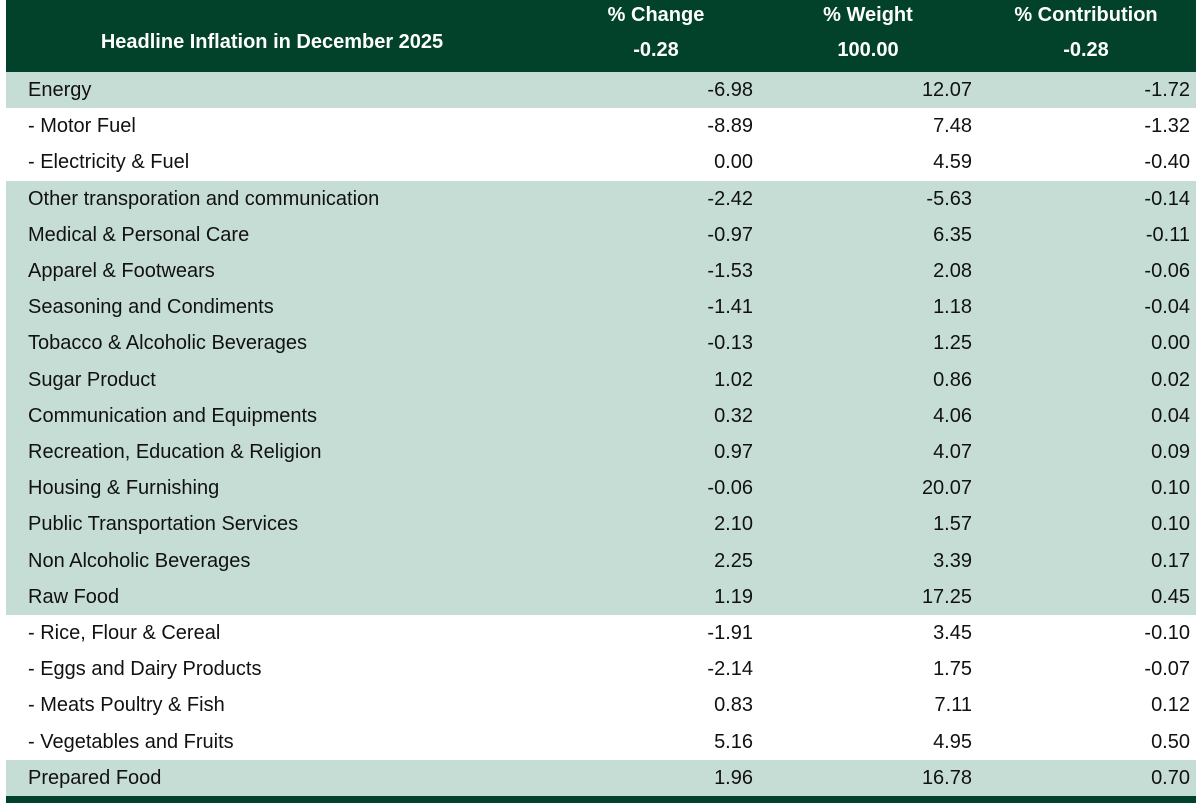  What do you see at coordinates (730, 633) in the screenshot?
I see `cell-value: -1.91` at bounding box center [730, 633].